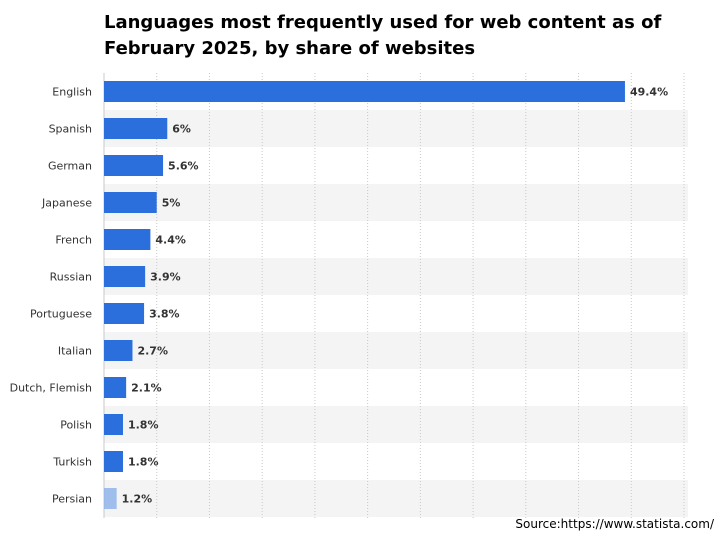 The image size is (718, 539). What do you see at coordinates (152, 351) in the screenshot?
I see `value-label: 2.7%` at bounding box center [152, 351].